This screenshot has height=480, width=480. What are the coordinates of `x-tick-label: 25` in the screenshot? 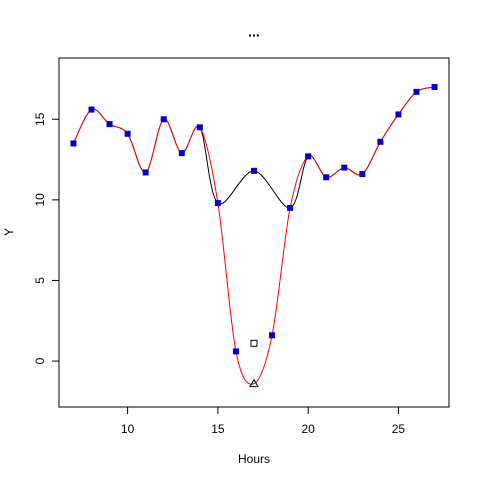 It's located at (399, 429).